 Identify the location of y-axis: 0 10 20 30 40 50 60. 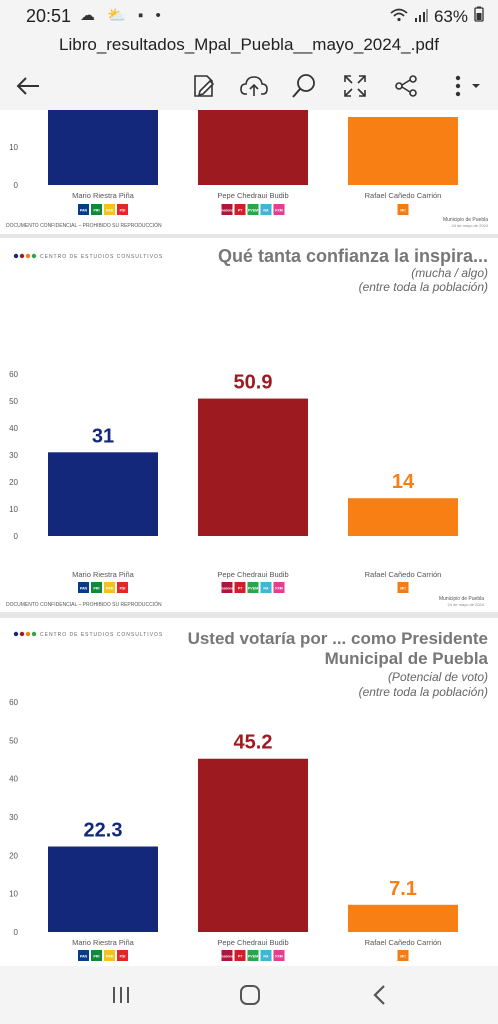
(13, 817).